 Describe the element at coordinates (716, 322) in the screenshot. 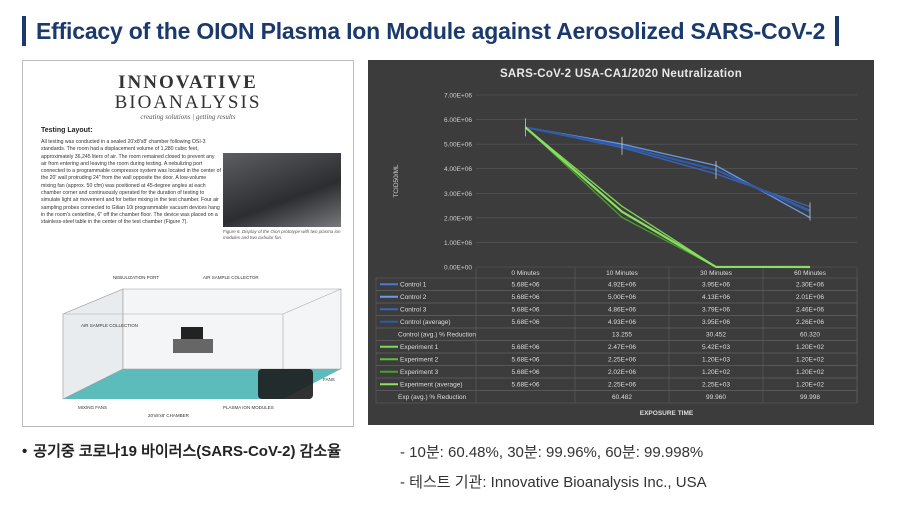

I see `table-cell-3-2: 3.95E+06` at that location.